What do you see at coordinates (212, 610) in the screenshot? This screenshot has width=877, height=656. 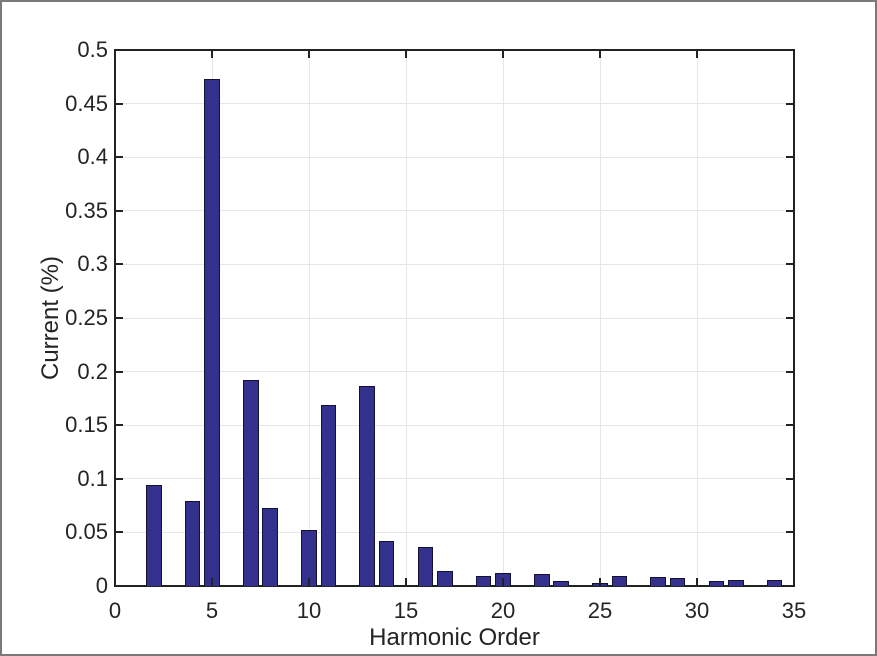 I see `x-tick-label: 5` at bounding box center [212, 610].